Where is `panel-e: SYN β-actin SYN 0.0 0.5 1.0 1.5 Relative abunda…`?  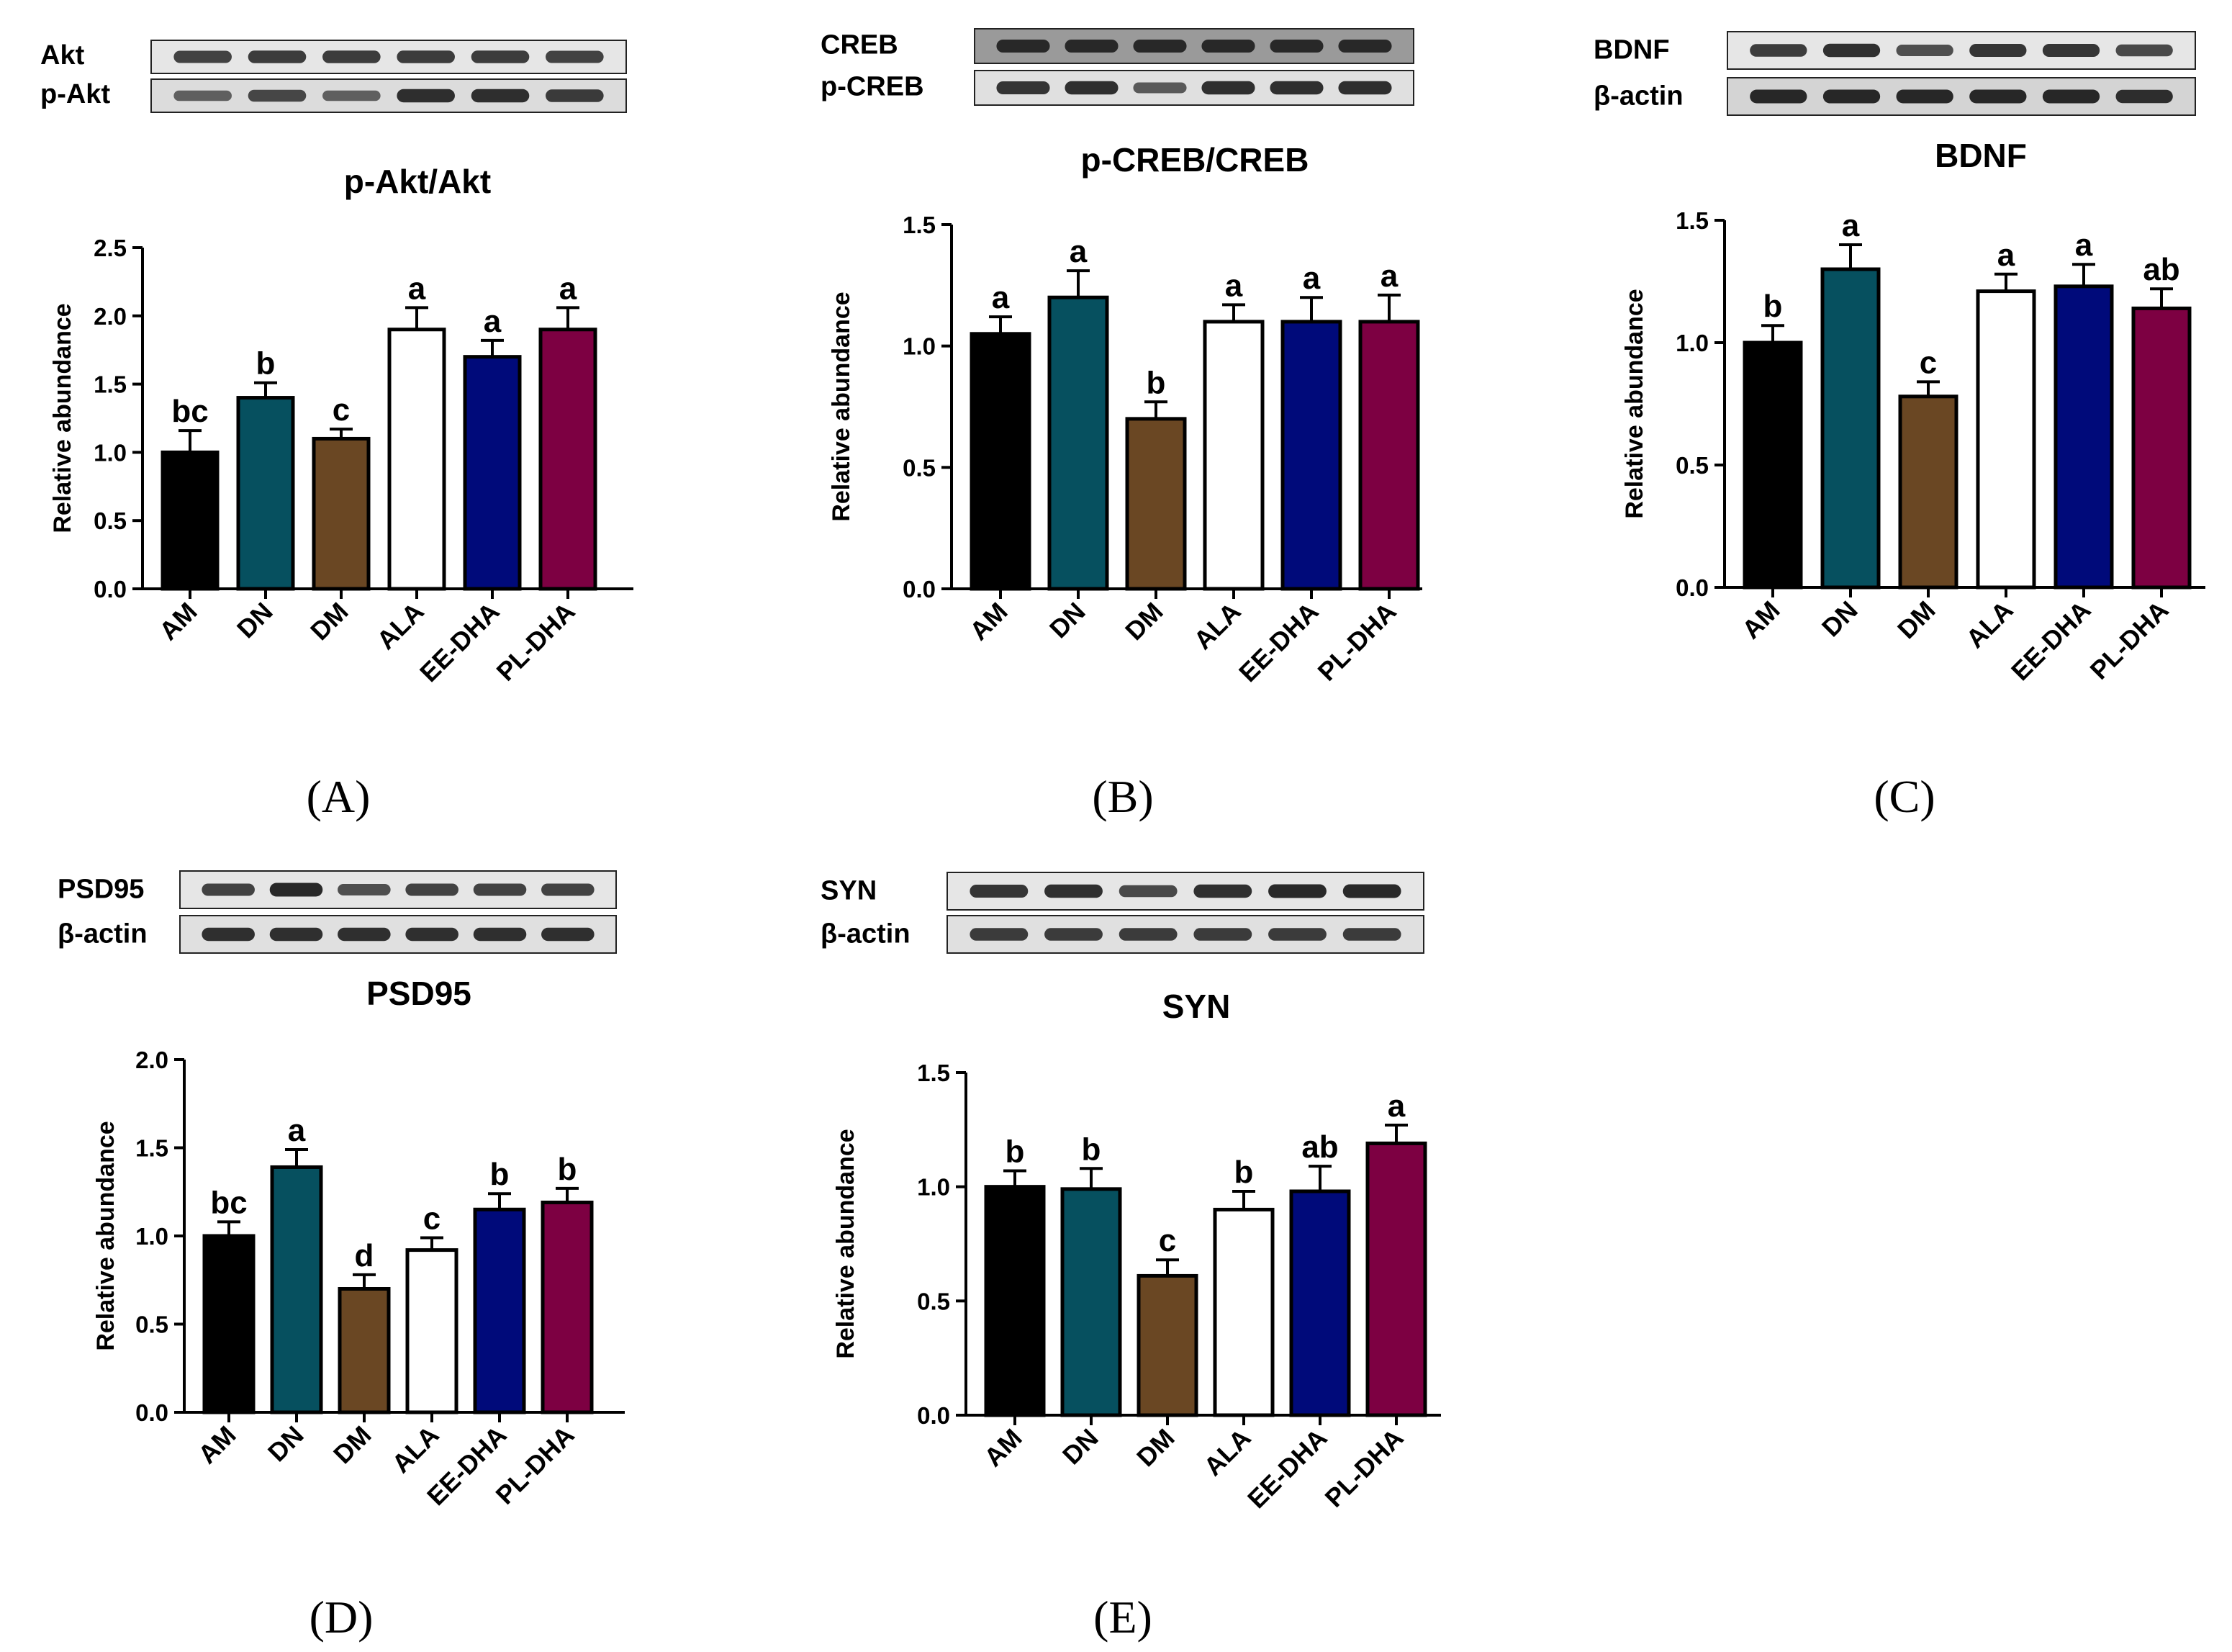
panel-e: SYN β-actin SYN 0.0 0.5 1.0 1.5 Relative abunda… is located at coordinates (1131, 1257).